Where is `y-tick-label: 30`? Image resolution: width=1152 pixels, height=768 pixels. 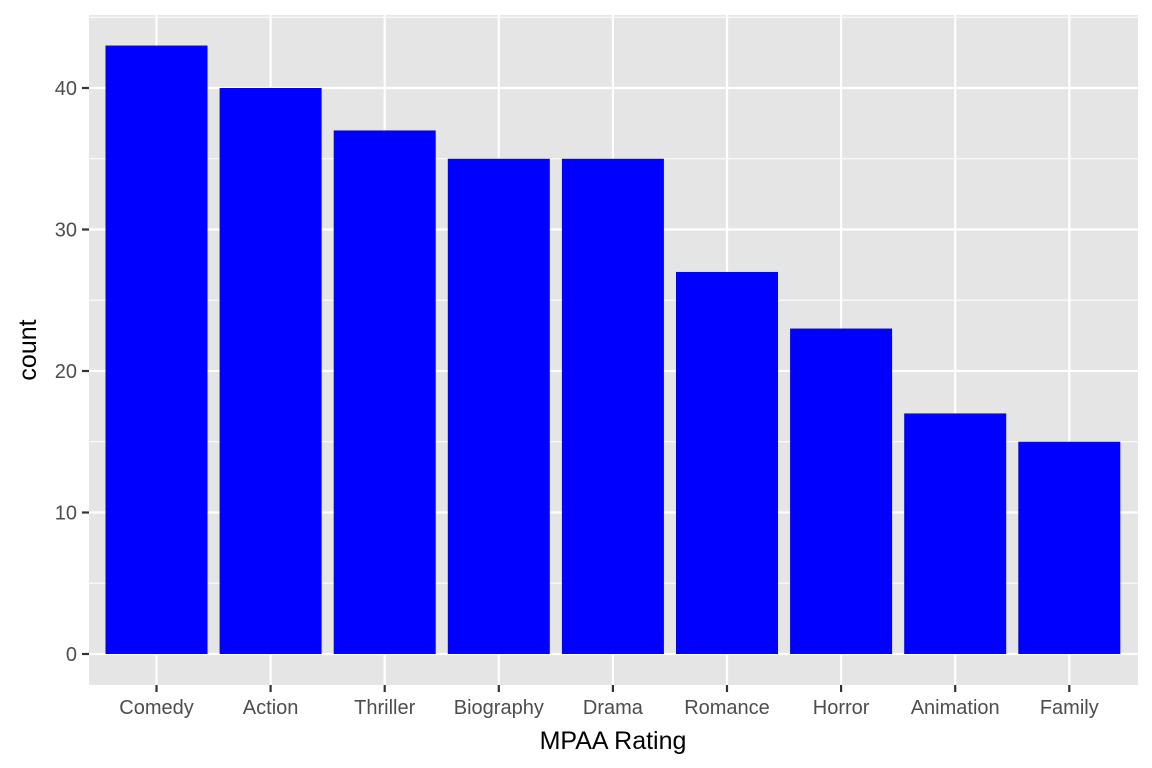
y-tick-label: 30 is located at coordinates (66, 231).